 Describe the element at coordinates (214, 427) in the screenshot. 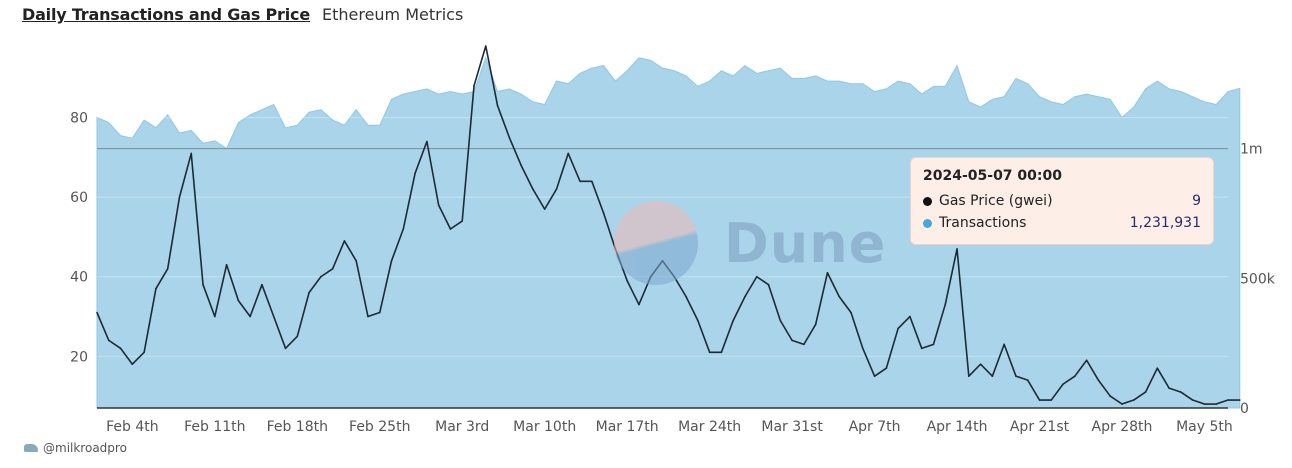

I see `x-tick-label: Feb 11th` at that location.